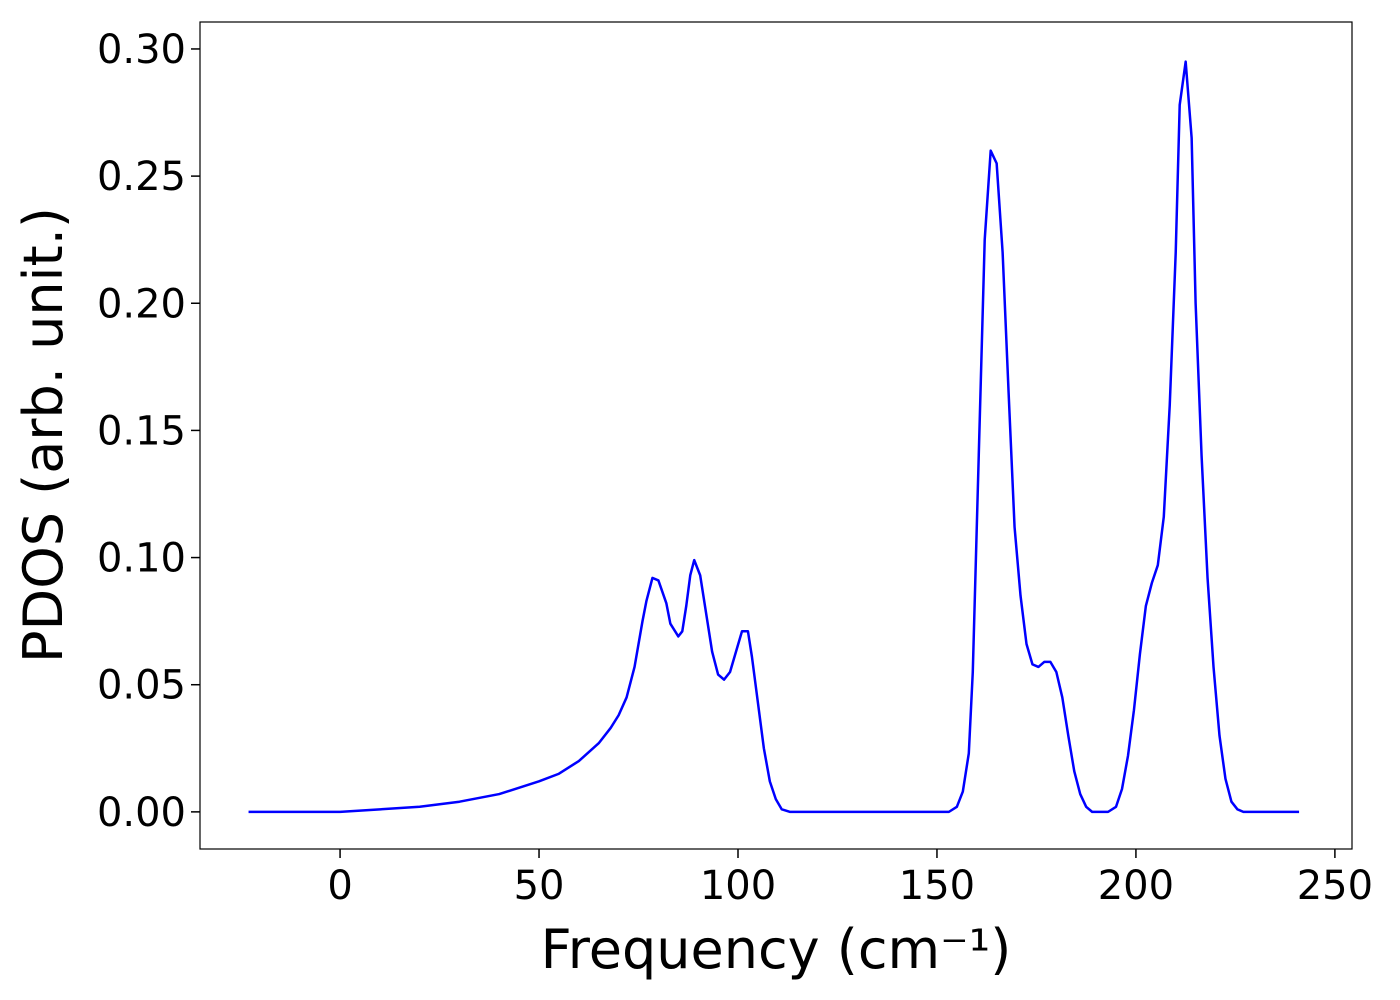  I want to click on y-tick-label: 0.00, so click(141, 813).